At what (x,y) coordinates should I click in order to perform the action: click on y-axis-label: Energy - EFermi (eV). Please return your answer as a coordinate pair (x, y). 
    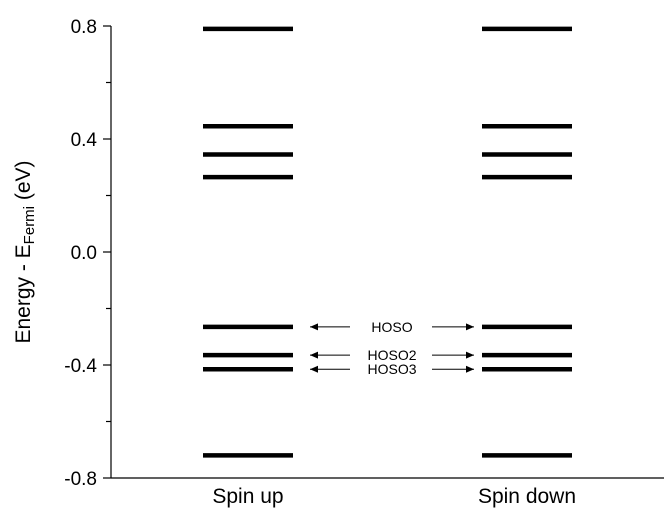
    Looking at the image, I should click on (25, 251).